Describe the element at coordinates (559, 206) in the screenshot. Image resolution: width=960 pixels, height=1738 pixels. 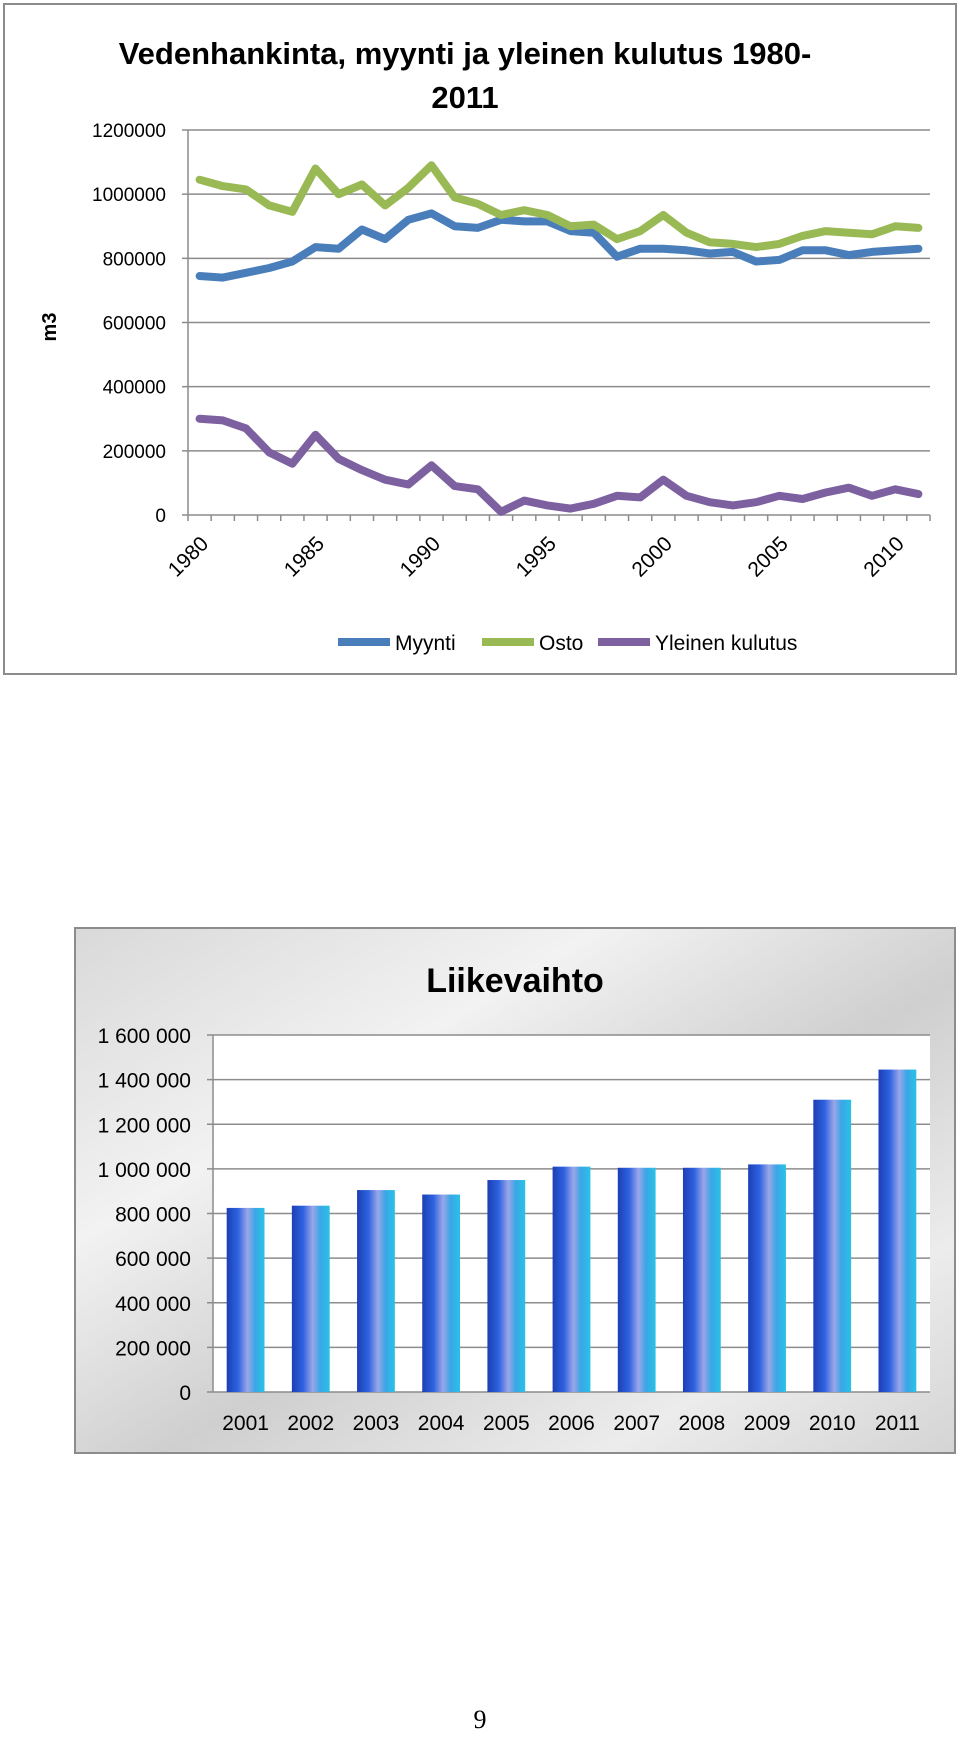
I see `series-line-osto` at that location.